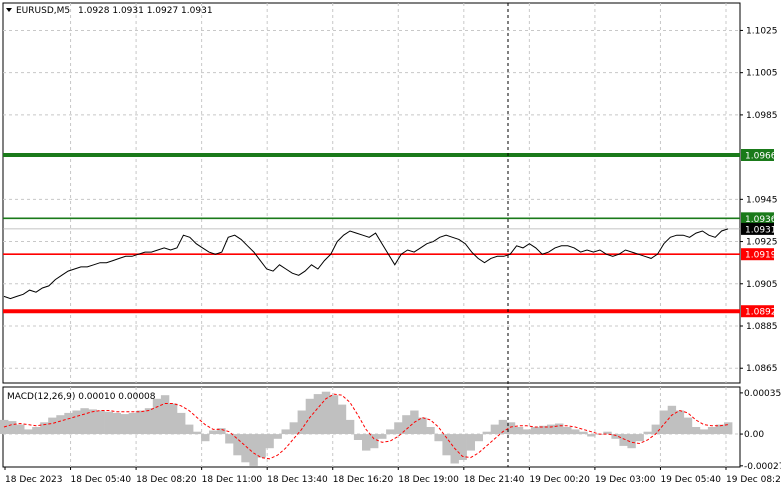 The image size is (781, 489). Describe the element at coordinates (762, 327) in the screenshot. I see `price-tick-label: 1.0885` at that location.